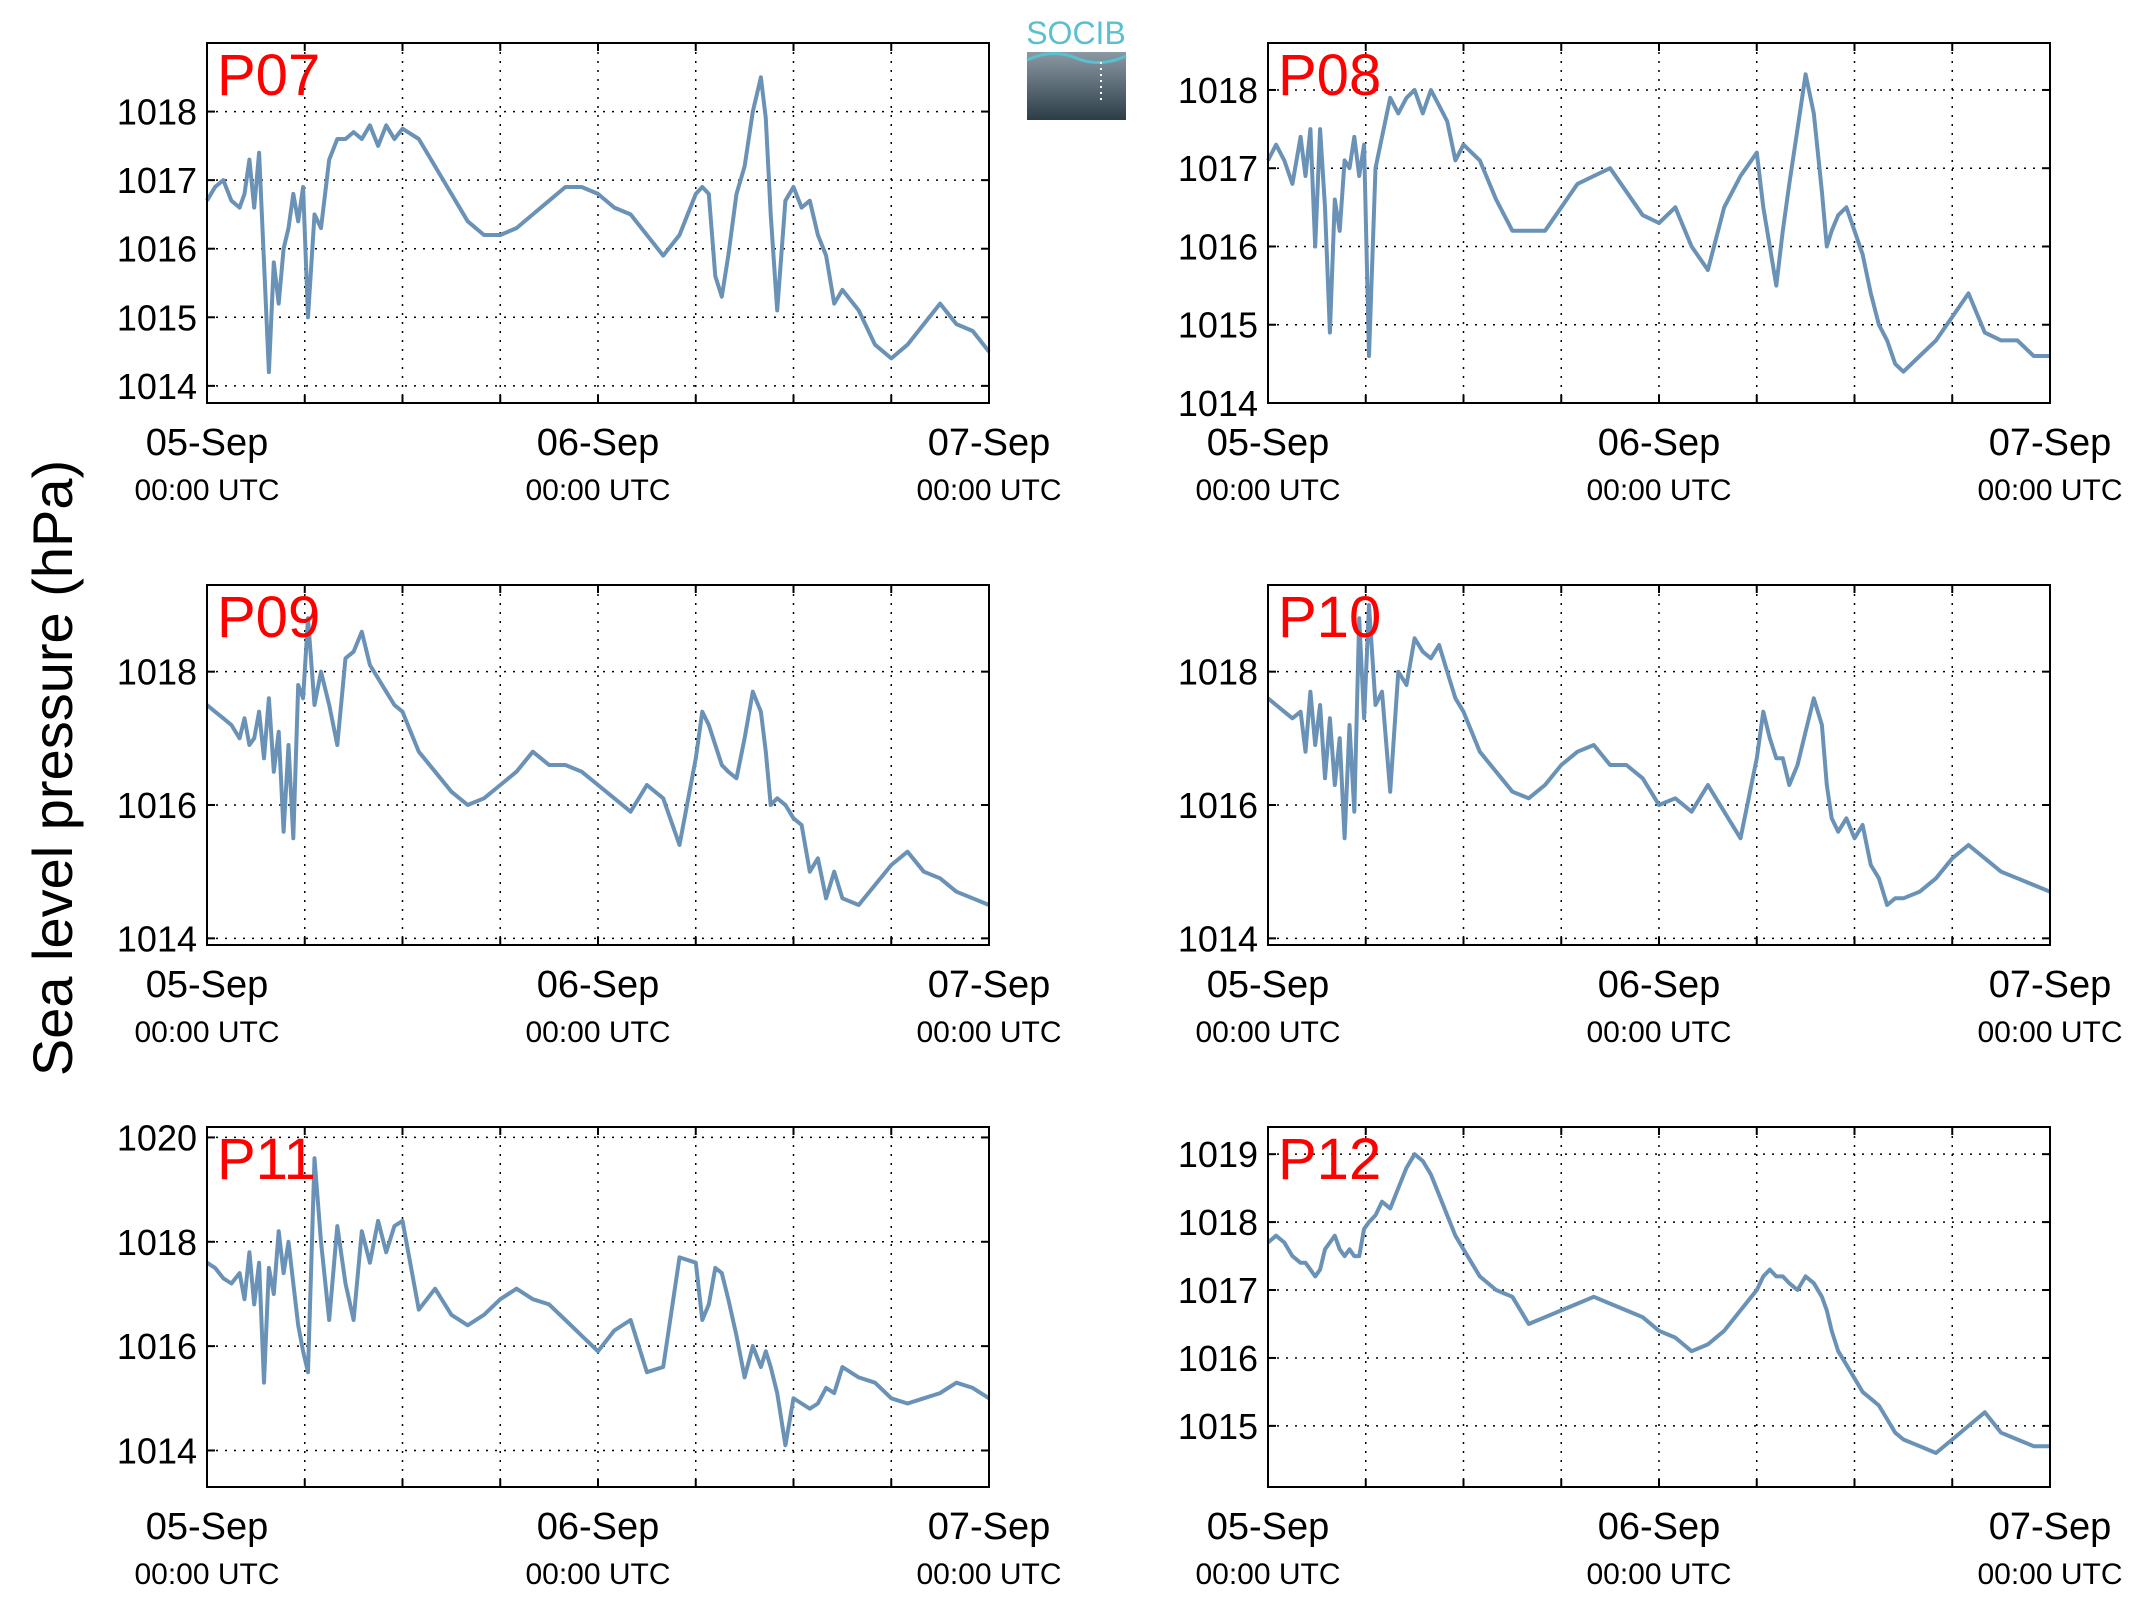  Describe the element at coordinates (157, 1137) in the screenshot. I see `y-tick-label: 1020` at that location.